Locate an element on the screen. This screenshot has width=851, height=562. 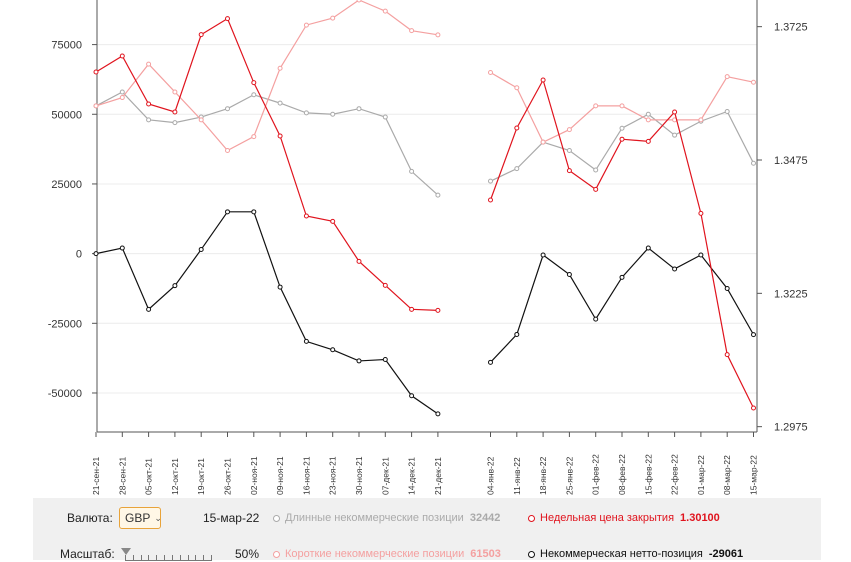
legend-net-position: Некоммерческая нетто-позиция -29061 is located at coordinates (635, 554).